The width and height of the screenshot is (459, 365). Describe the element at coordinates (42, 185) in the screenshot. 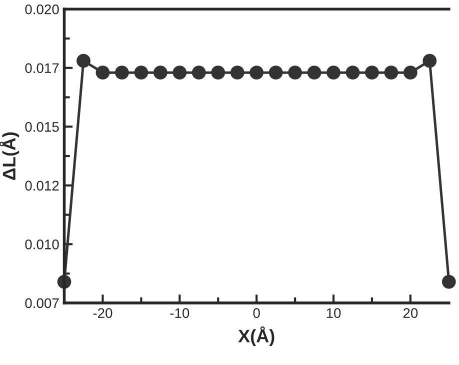

I see `y-tick-label: 0.012` at that location.